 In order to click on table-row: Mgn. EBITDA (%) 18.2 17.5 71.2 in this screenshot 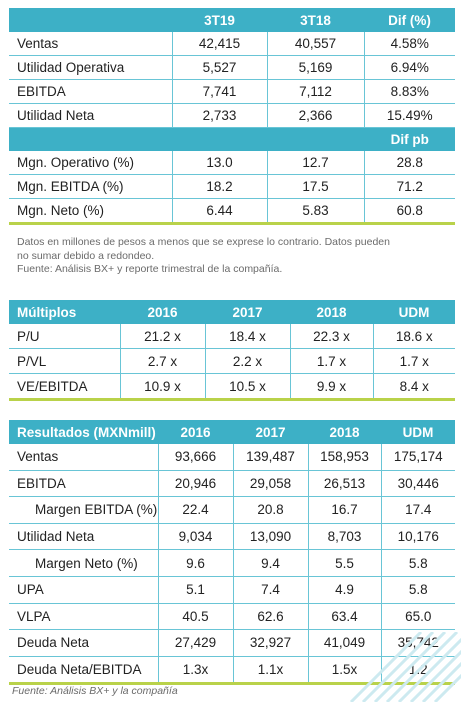, I will do `click(232, 186)`.